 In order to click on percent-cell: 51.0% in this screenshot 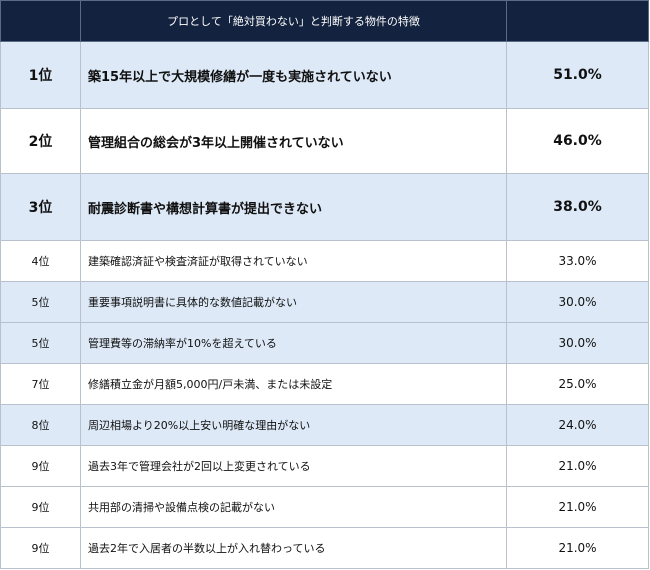, I will do `click(577, 75)`.